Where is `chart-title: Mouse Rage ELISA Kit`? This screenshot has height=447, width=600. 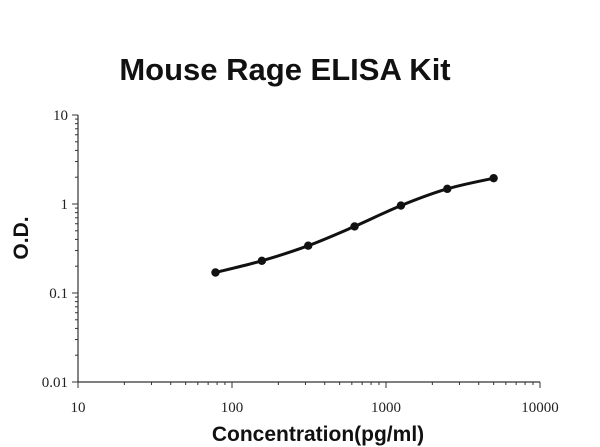
chart-title: Mouse Rage ELISA Kit is located at coordinates (284, 69).